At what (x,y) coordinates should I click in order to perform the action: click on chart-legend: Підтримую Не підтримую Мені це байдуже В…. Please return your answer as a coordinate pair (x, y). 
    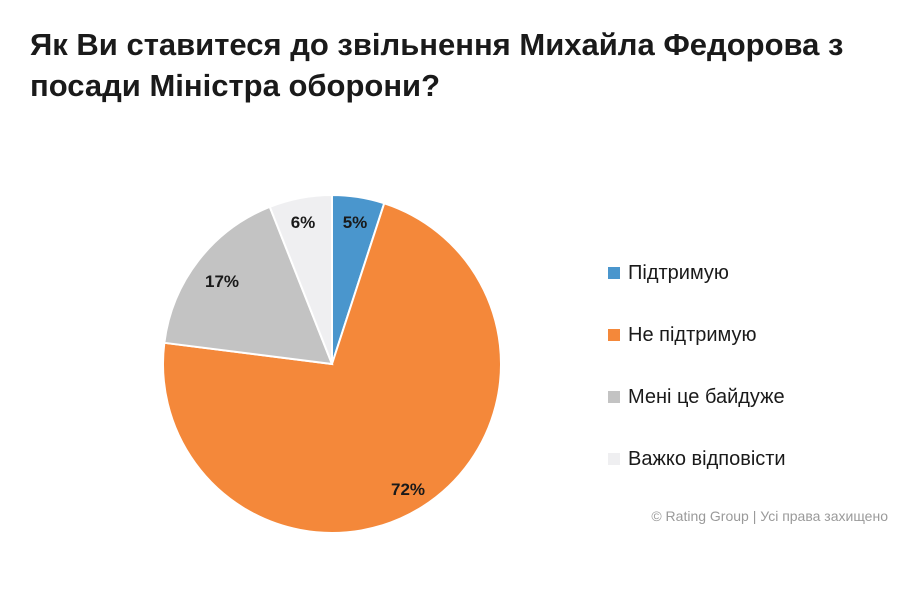
    Looking at the image, I should click on (697, 380).